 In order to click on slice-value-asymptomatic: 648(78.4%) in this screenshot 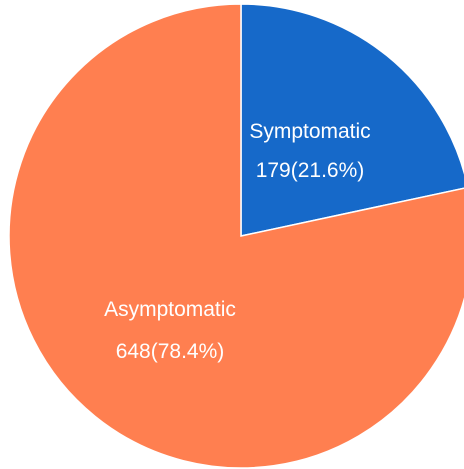, I will do `click(170, 351)`.